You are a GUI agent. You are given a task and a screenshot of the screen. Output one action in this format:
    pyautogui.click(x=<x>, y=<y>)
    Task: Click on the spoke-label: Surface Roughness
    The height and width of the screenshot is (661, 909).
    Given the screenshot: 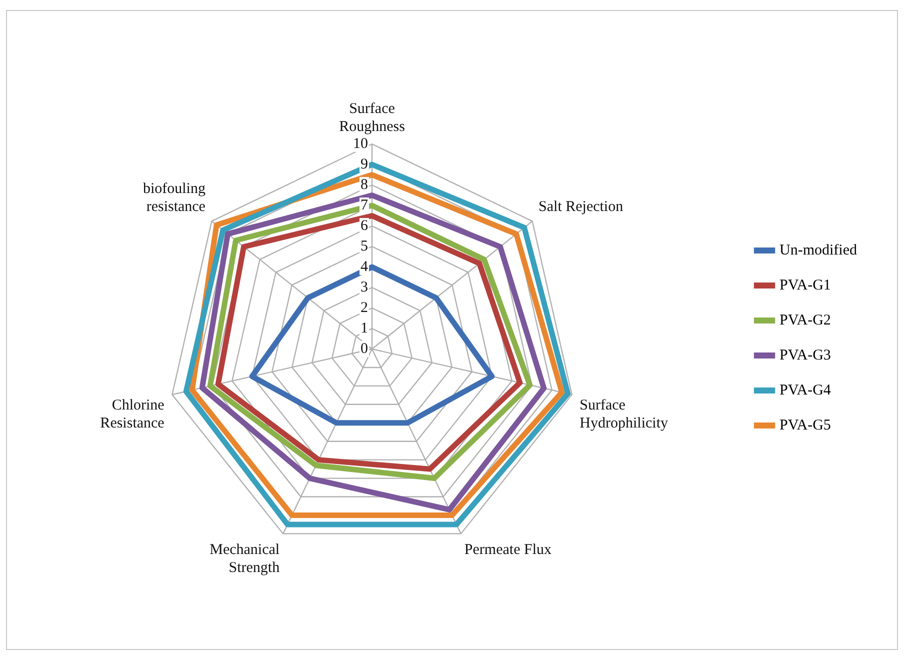 What is the action you would take?
    pyautogui.click(x=372, y=117)
    